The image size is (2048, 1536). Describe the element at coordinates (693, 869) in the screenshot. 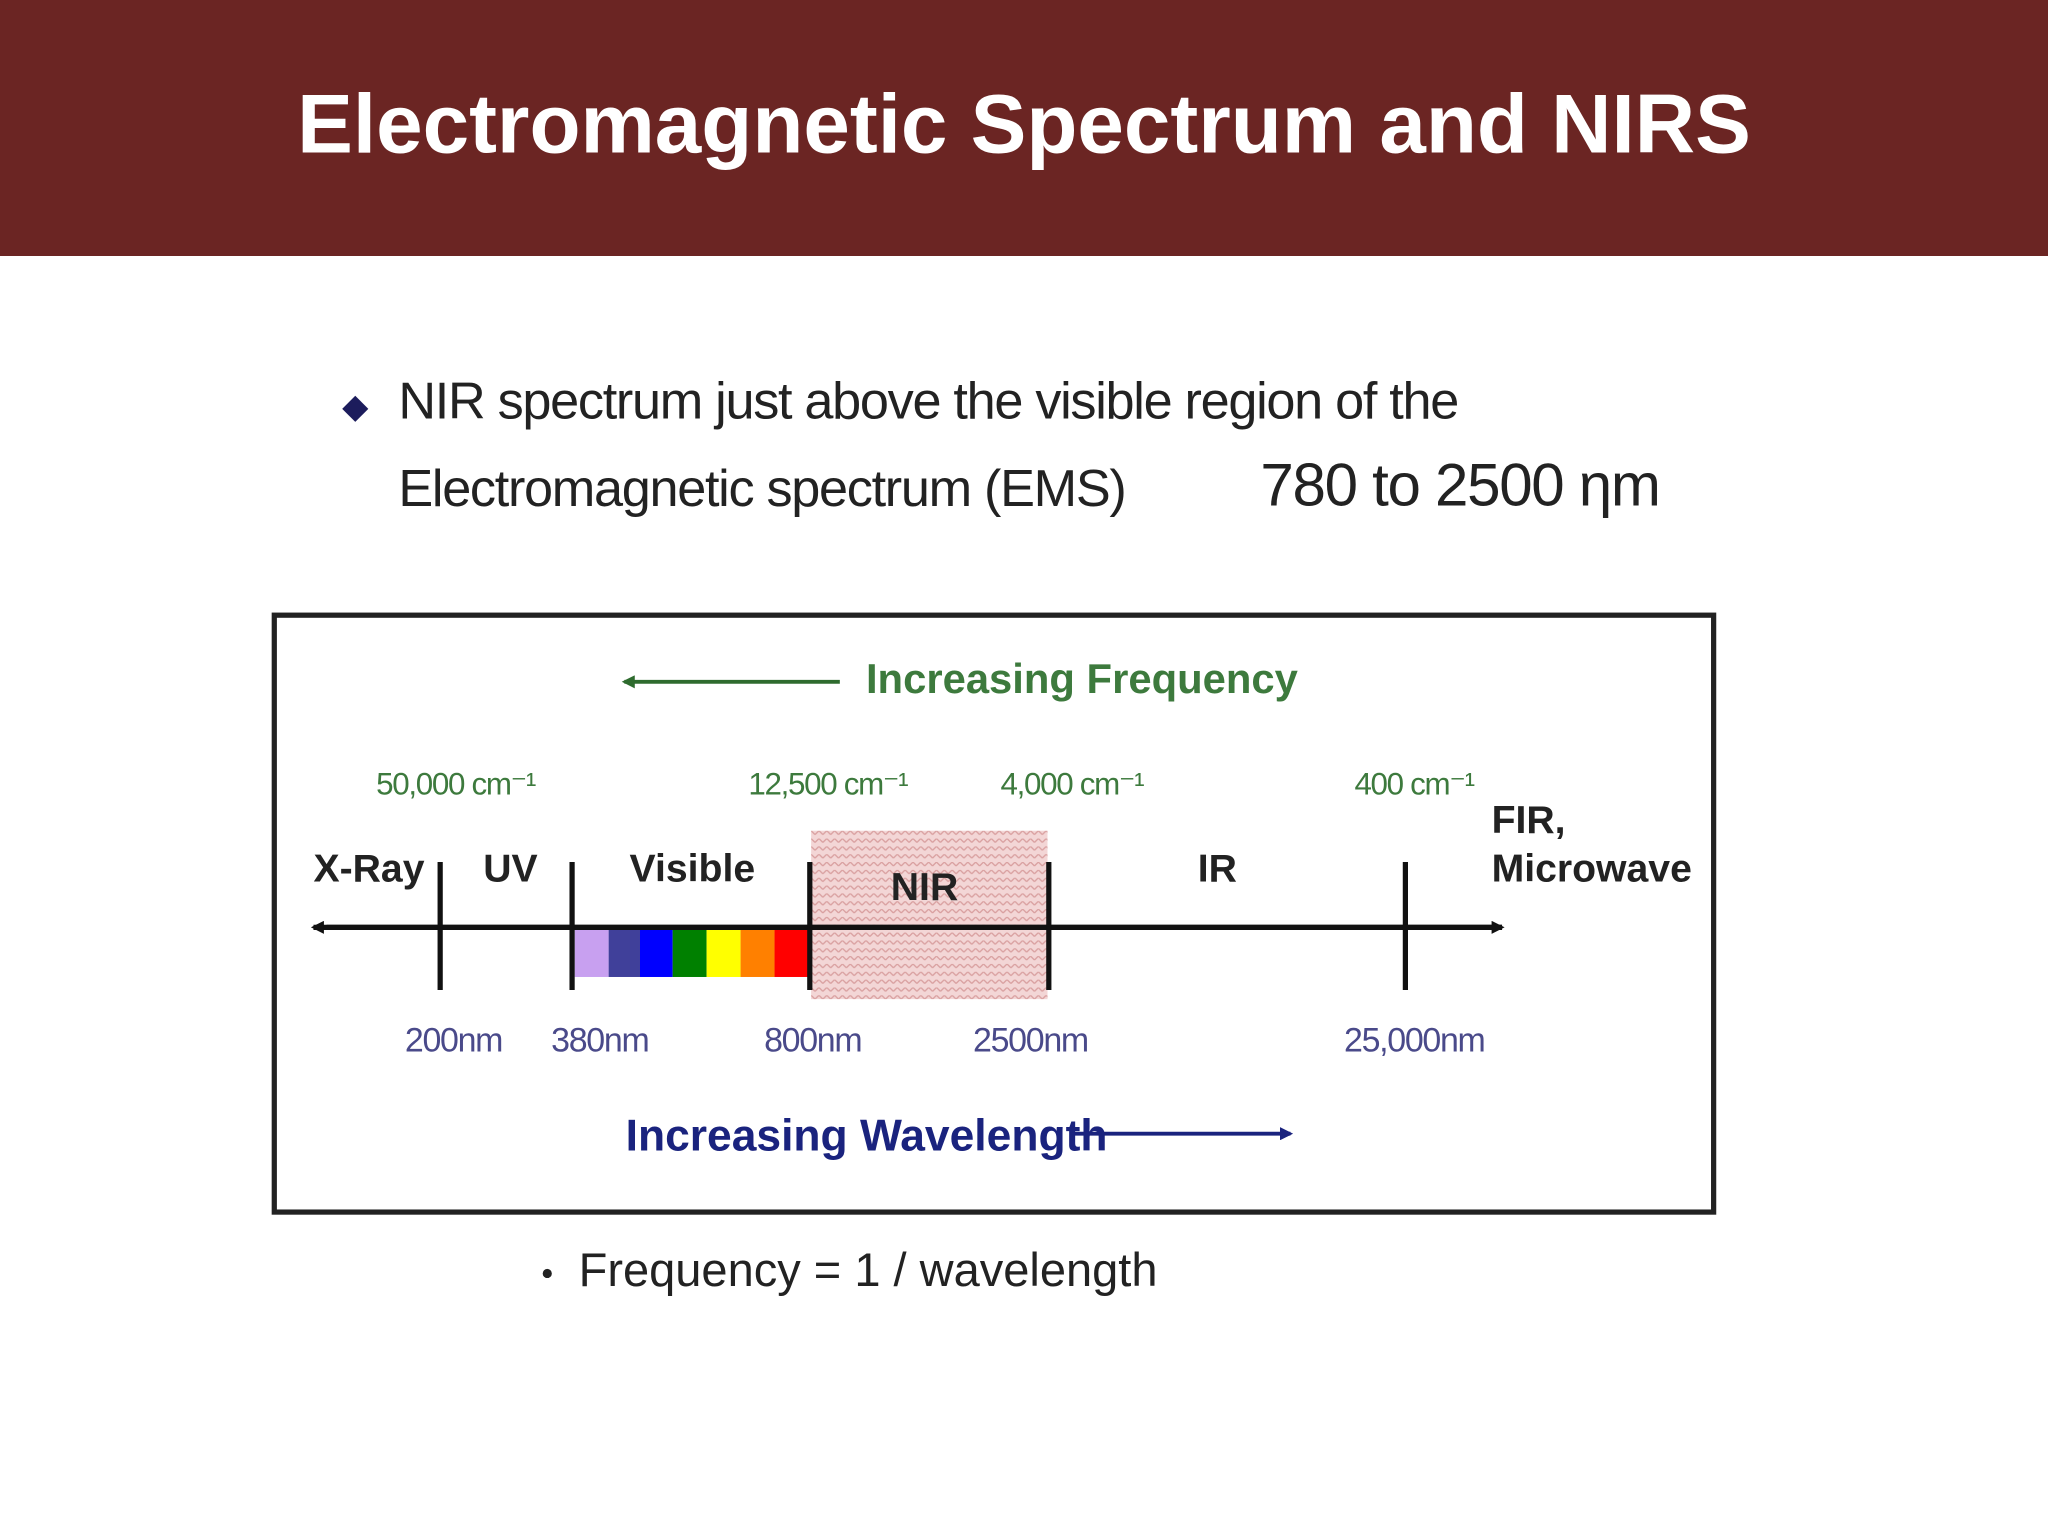

I see `region-label: Visible` at that location.